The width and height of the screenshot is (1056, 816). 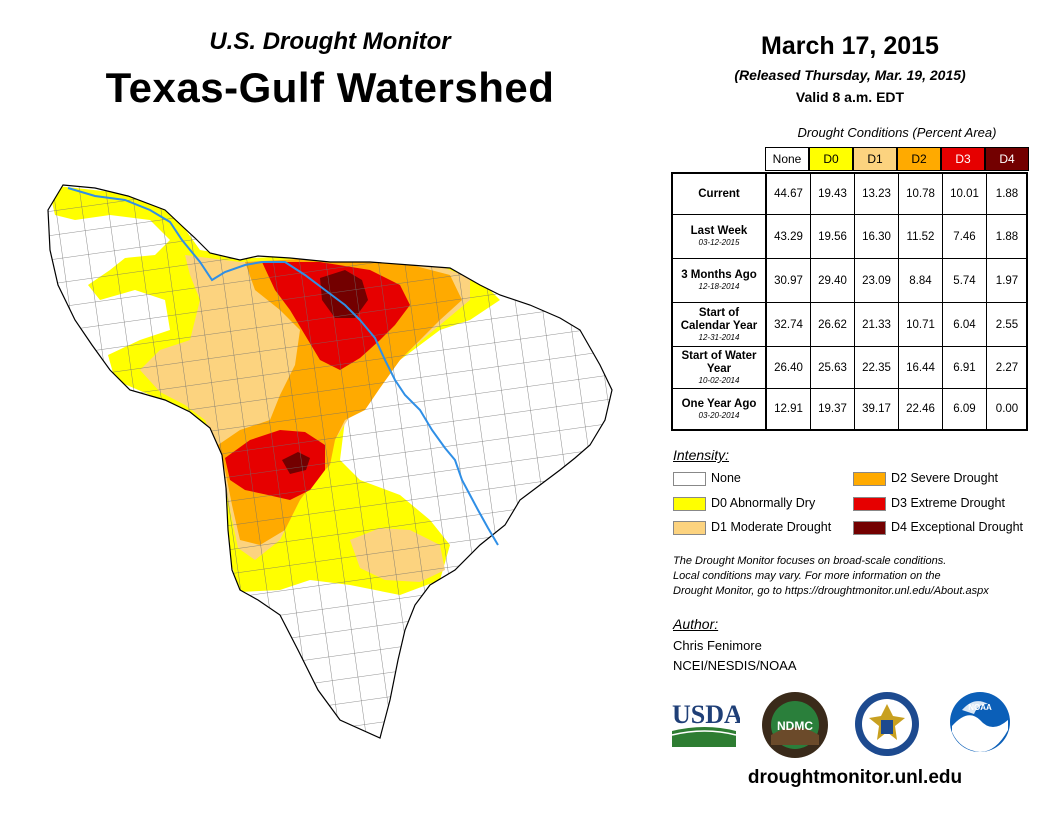 What do you see at coordinates (877, 194) in the screenshot?
I see `table-cell: 13.23` at bounding box center [877, 194].